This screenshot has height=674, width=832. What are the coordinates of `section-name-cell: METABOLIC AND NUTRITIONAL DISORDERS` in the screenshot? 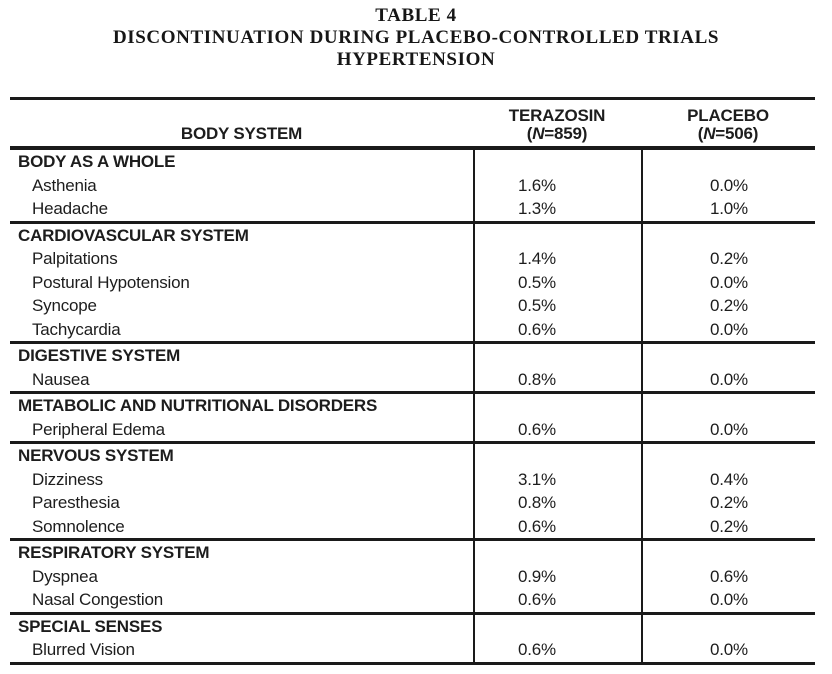 It's located at (198, 405).